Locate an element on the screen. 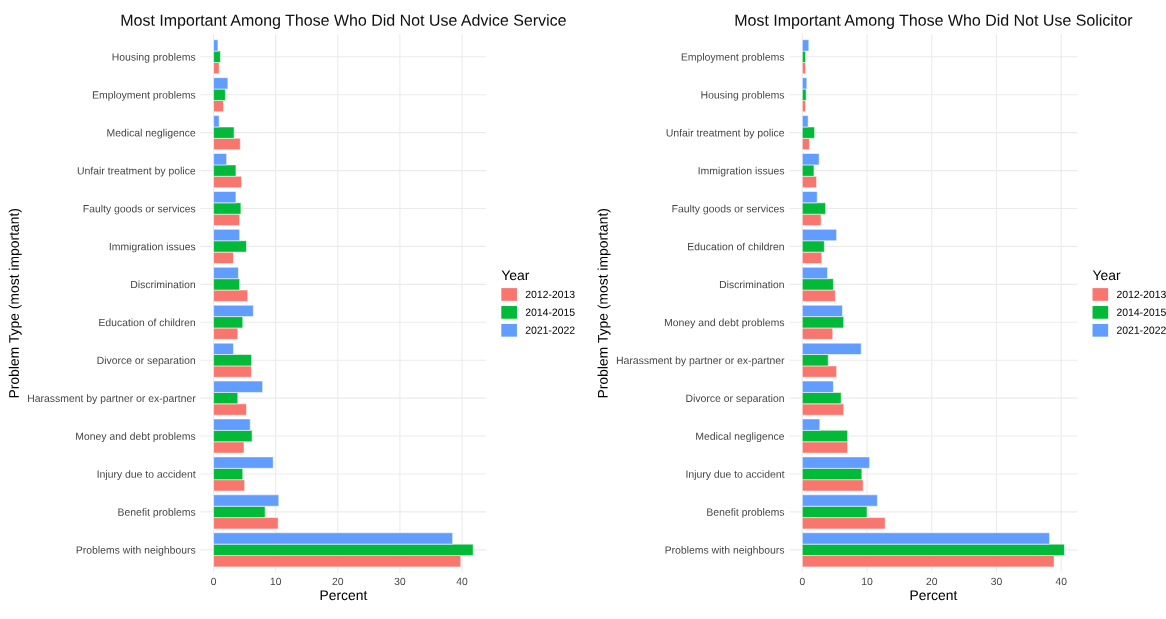  chart-title: Most Important Among Those Who Did Not Use Advice Service is located at coordinates (343, 22).